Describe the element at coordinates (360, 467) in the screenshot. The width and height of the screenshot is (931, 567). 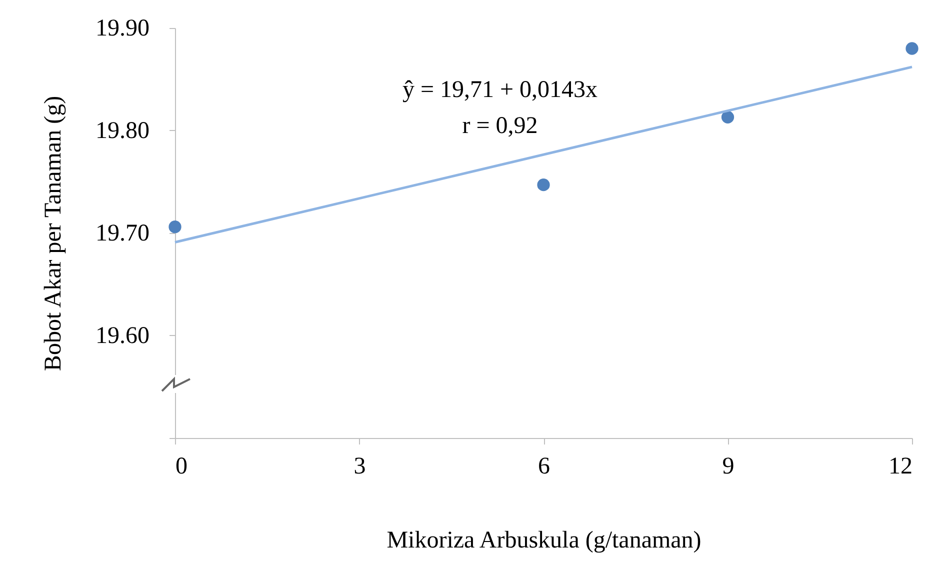
I see `x-tick-label: 3` at that location.